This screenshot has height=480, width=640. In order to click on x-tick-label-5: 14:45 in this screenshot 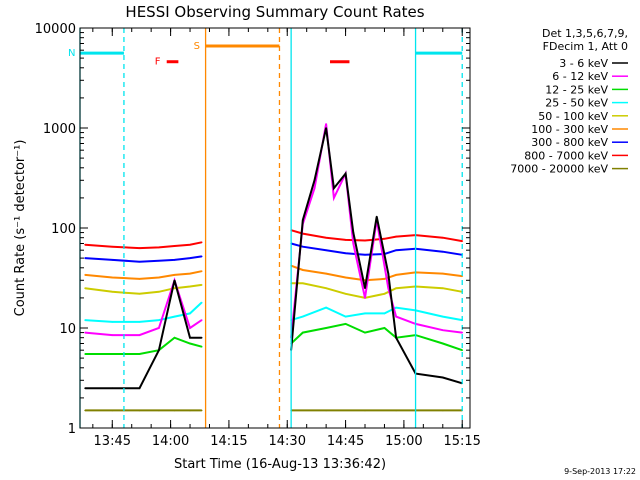, I will do `click(345, 441)`.